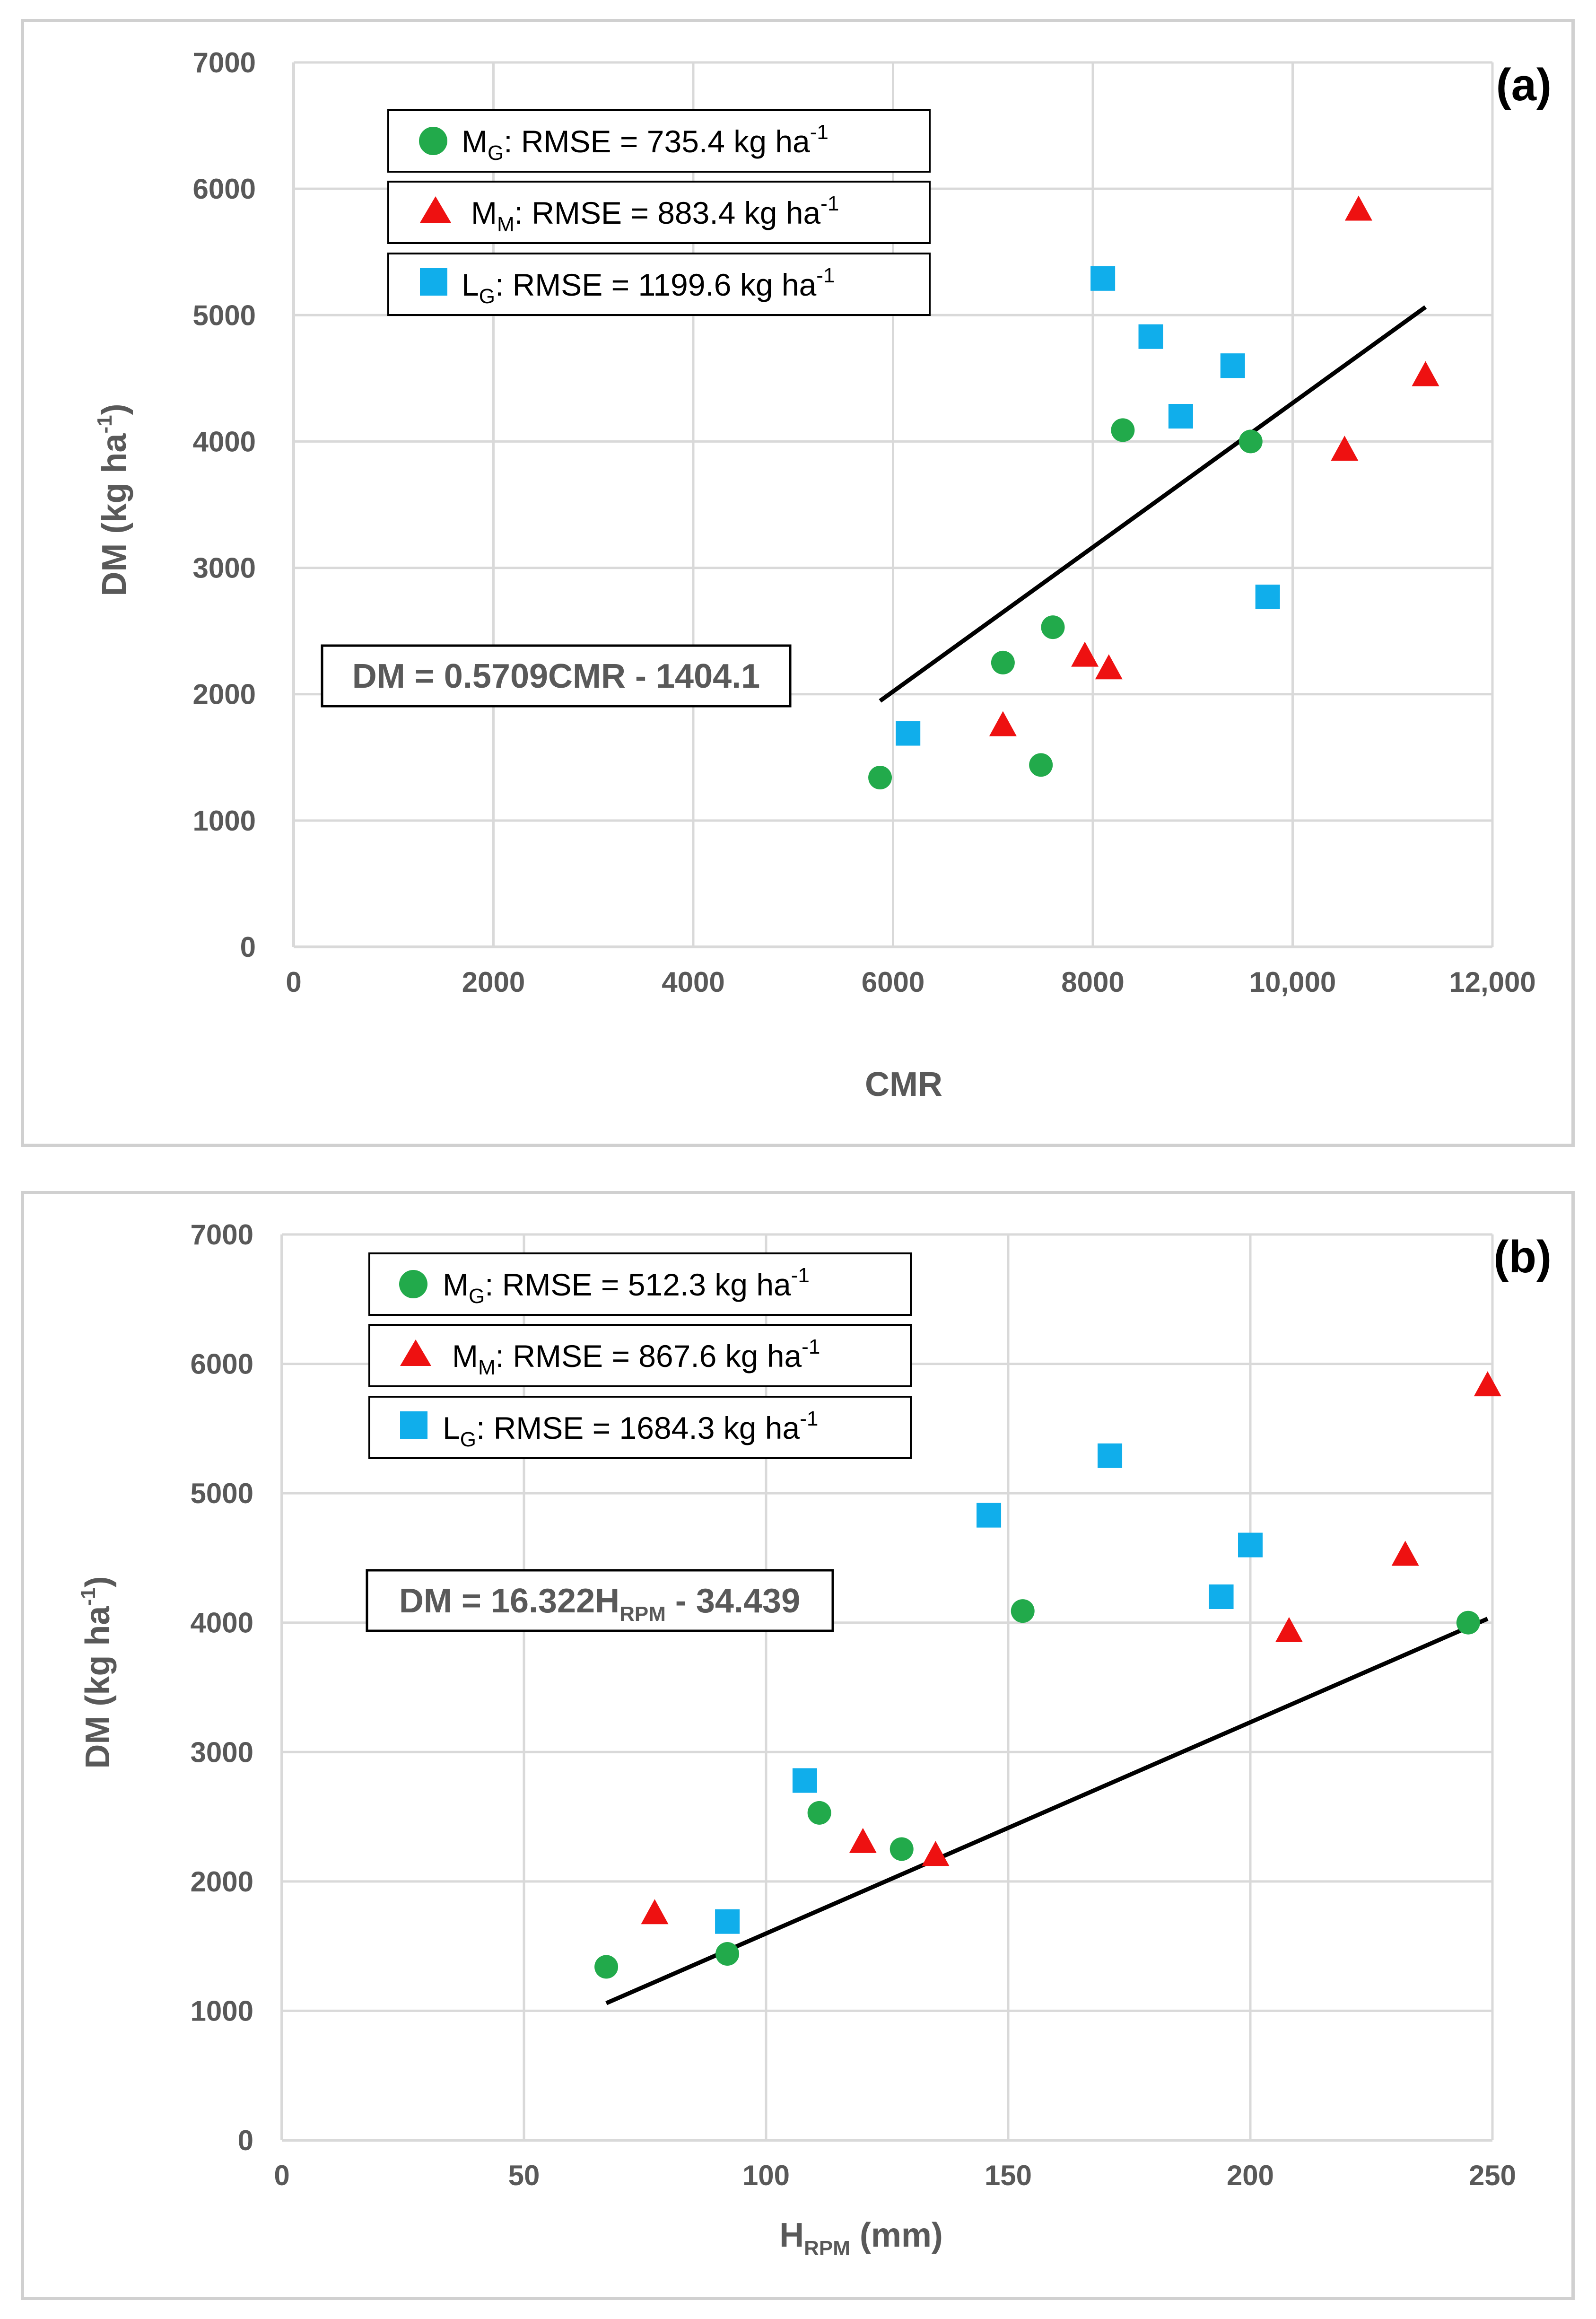  I want to click on legend-item-mm: MM: RMSE = 867.6 kg ha-1, so click(640, 1355).